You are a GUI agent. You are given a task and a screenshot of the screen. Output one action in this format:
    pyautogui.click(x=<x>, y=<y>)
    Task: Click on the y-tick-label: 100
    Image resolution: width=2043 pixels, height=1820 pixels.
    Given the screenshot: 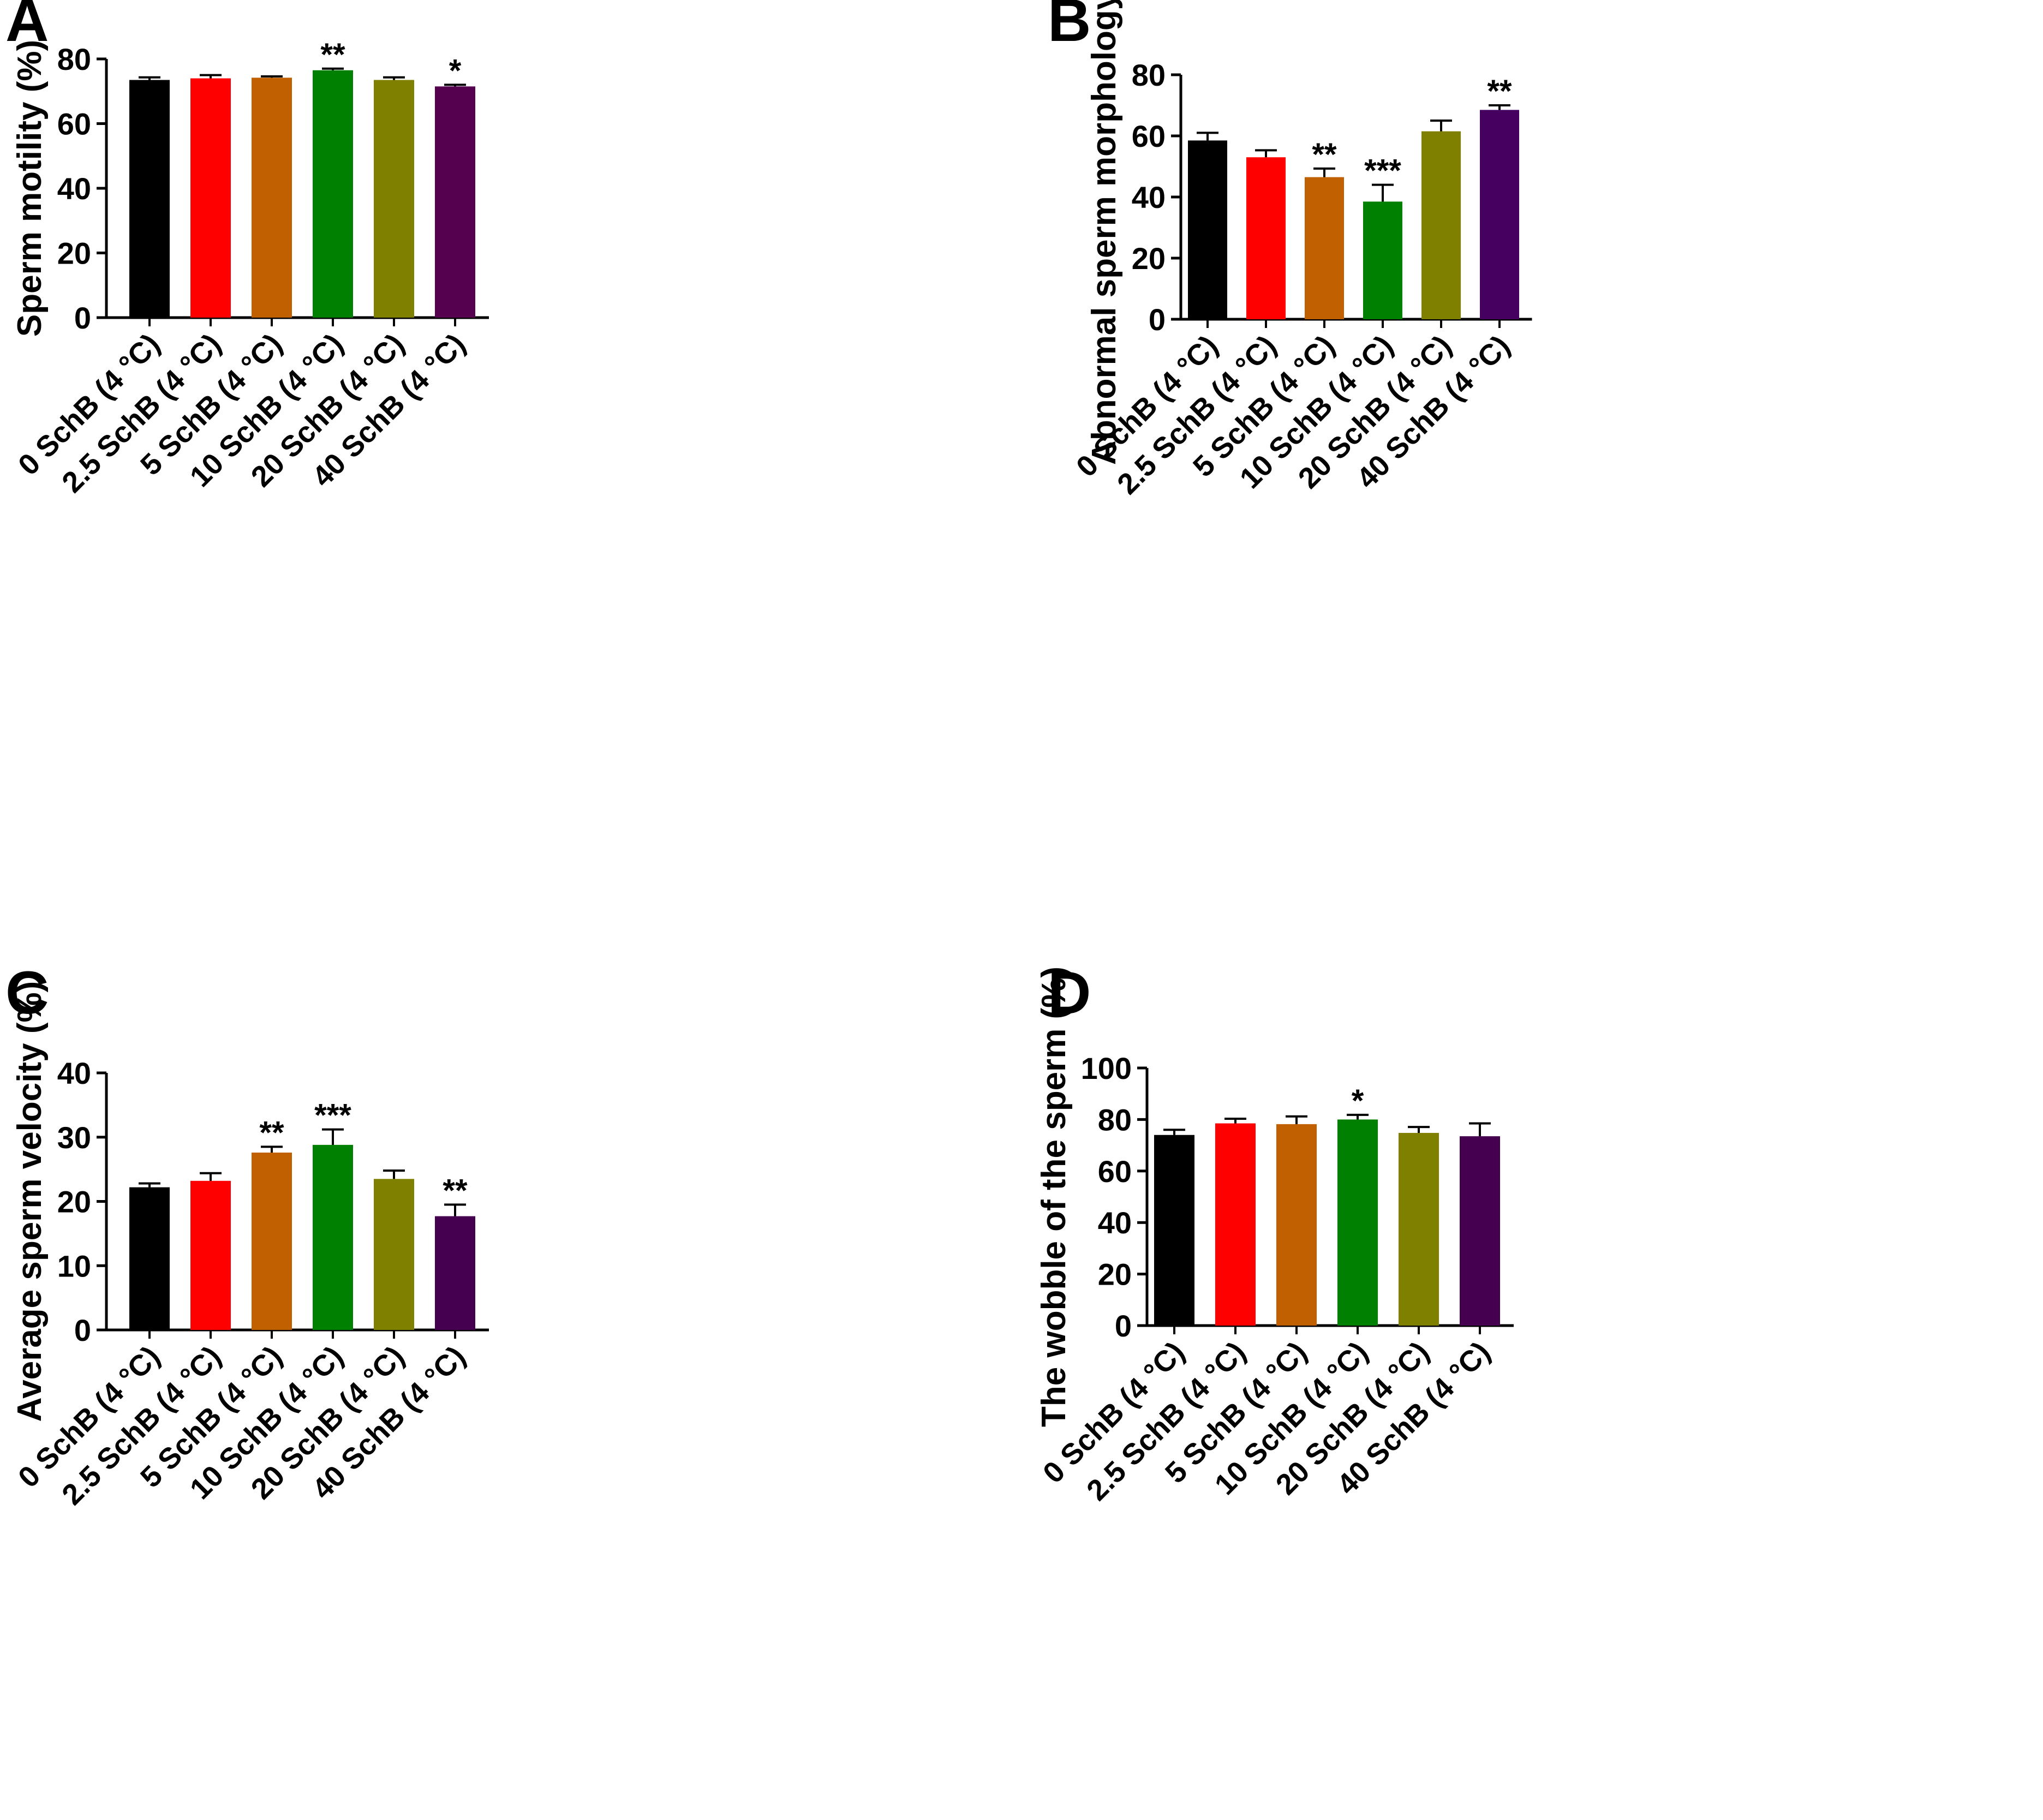 What is the action you would take?
    pyautogui.click(x=1106, y=1068)
    